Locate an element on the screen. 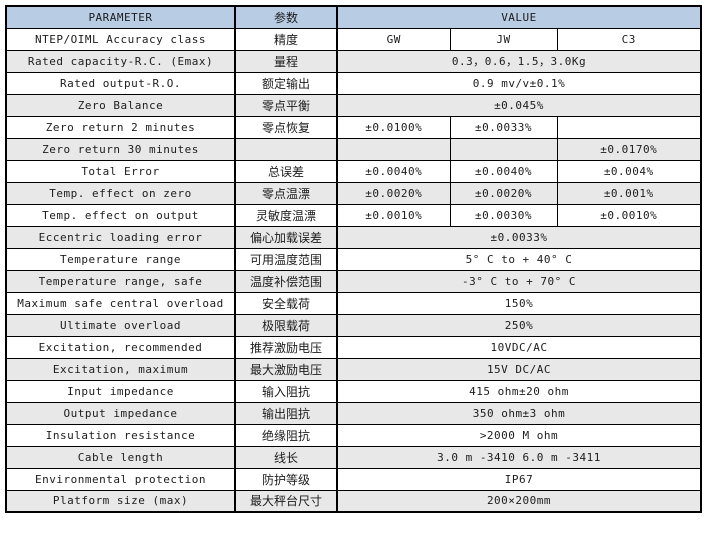 The width and height of the screenshot is (705, 539). parameter-cn-cell: 灵敏度温漂 is located at coordinates (286, 215).